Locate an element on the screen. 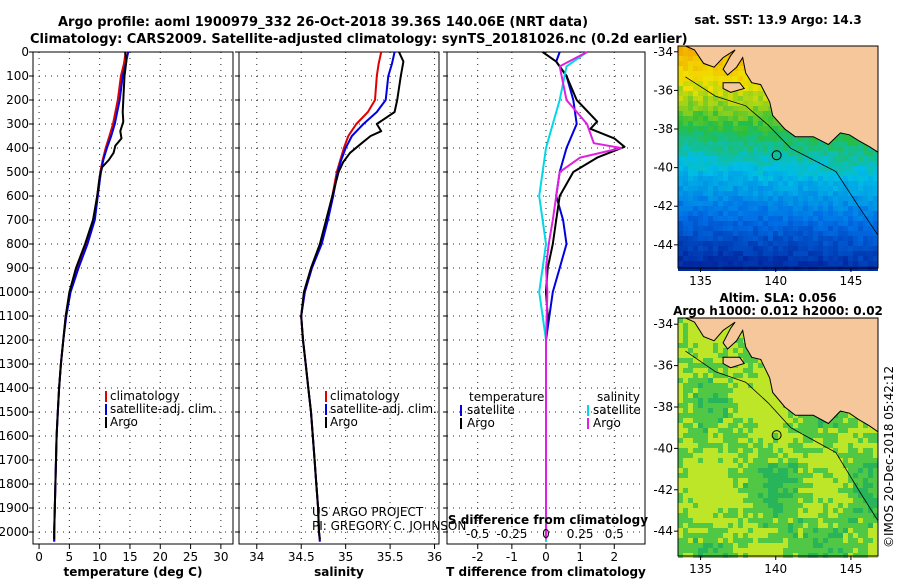 Image resolution: width=900 pixels, height=584 pixels. map-x-tick-label: 145 is located at coordinates (850, 569).